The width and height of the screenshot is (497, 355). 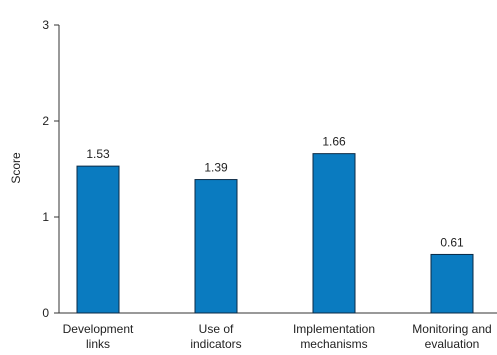 I want to click on data-label: 1.39, so click(x=216, y=168).